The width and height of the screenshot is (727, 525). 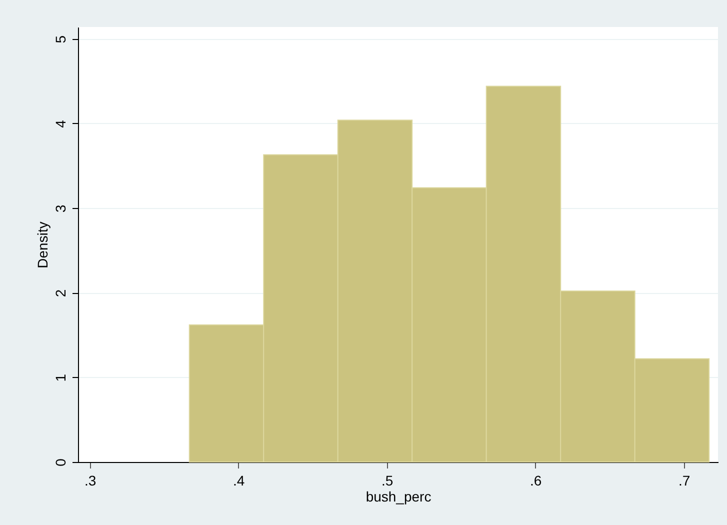 I want to click on x-axis-title: bush_perc, so click(x=399, y=496).